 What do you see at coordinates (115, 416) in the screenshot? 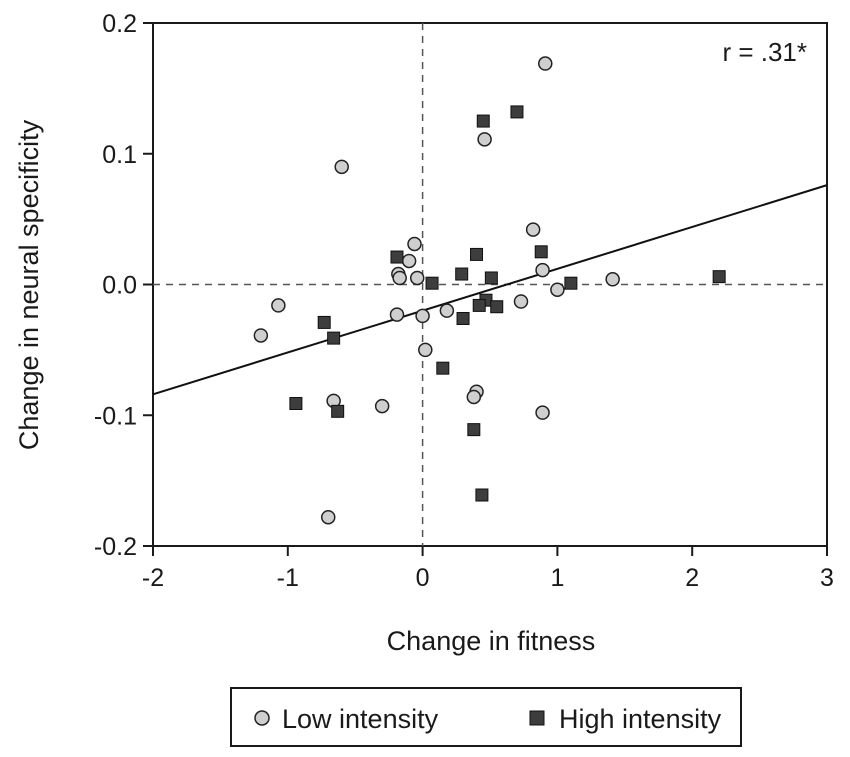
I see `y-tick-label: -0.1` at bounding box center [115, 416].